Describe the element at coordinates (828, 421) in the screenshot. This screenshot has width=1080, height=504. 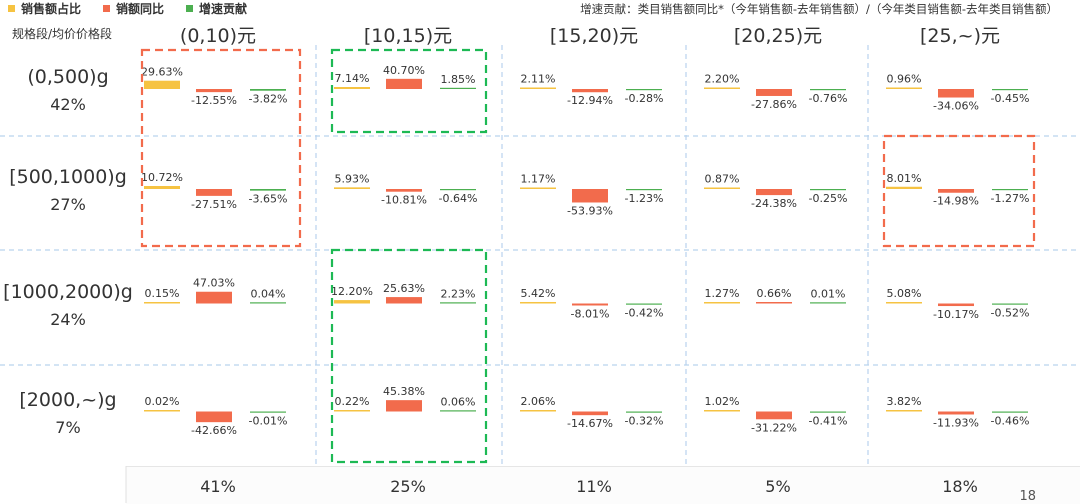
I see `data-label-contrib: -0.41%` at that location.